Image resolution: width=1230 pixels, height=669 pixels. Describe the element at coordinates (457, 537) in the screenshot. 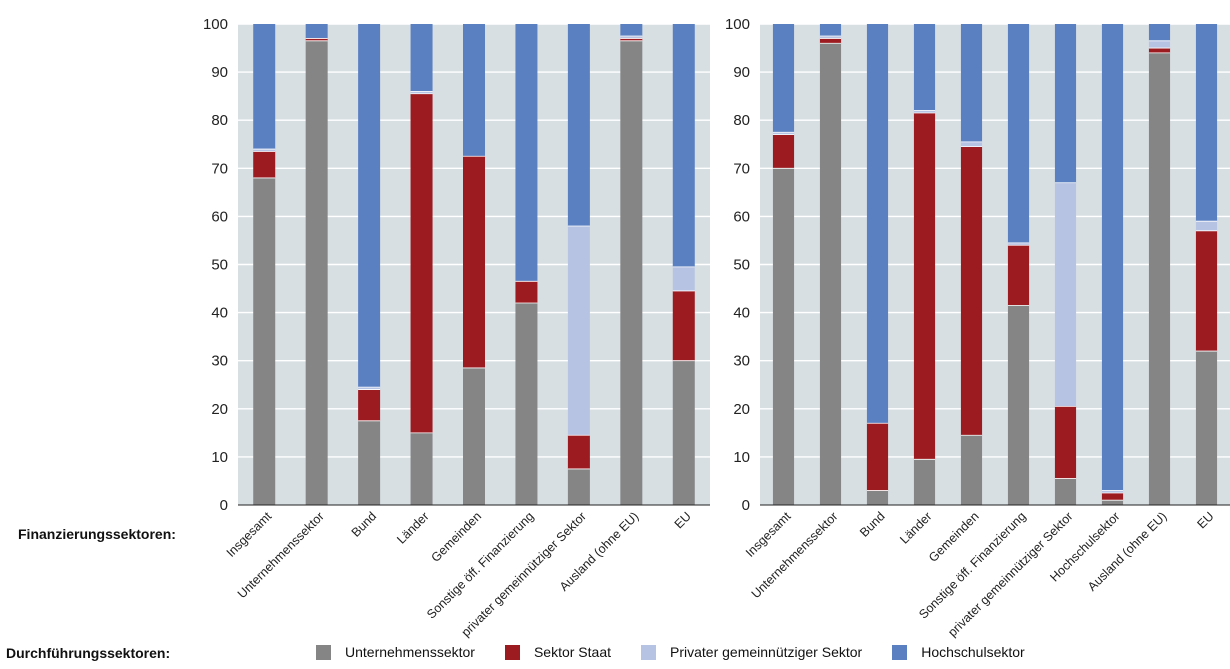

I see `x-tick-label-gemeinden: Gemeinden` at that location.